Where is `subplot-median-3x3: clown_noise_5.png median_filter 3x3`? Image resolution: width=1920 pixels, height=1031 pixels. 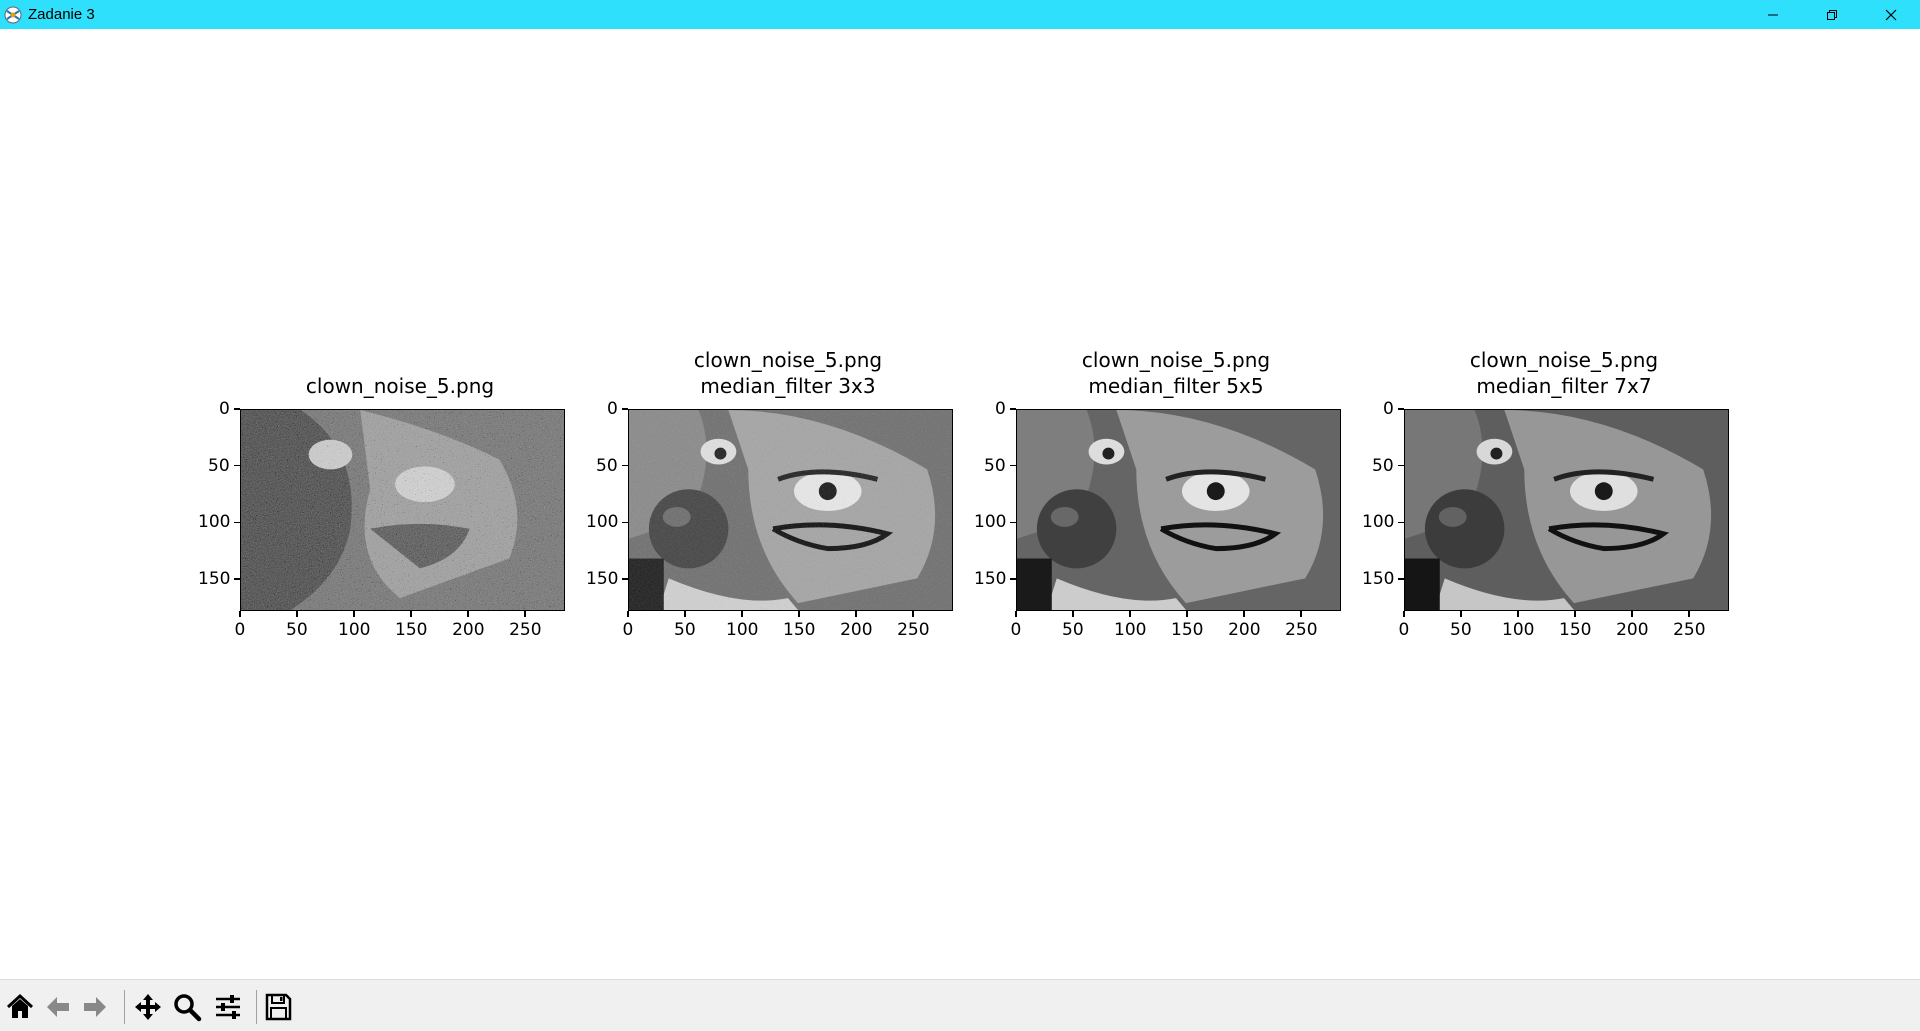
subplot-median-3x3: clown_noise_5.png median_filter 3x3 is located at coordinates (787, 517).